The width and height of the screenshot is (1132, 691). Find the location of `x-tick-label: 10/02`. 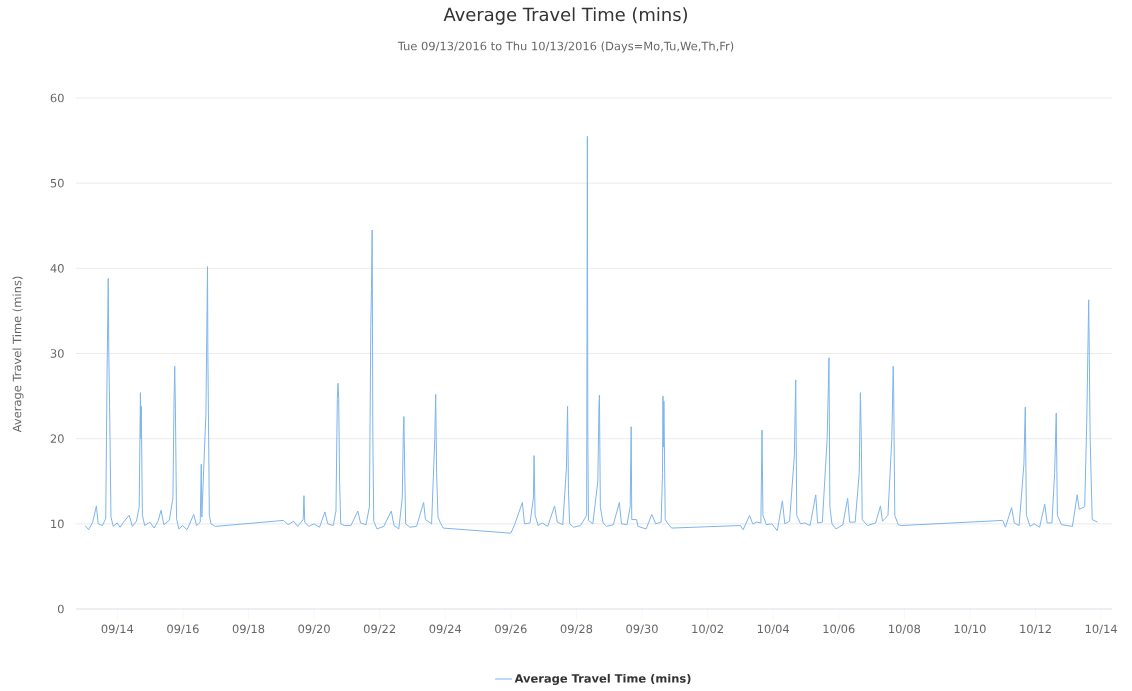

x-tick-label: 10/02 is located at coordinates (707, 629).